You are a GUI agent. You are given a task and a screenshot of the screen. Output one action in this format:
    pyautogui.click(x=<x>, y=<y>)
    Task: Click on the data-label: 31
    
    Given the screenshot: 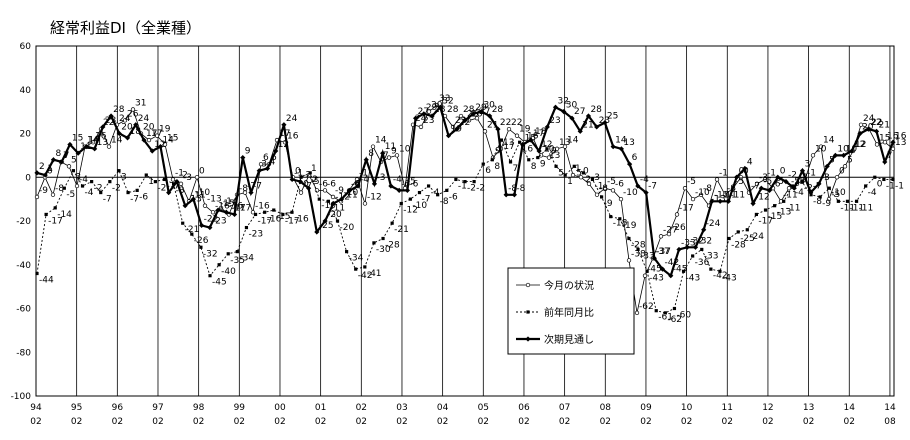 What is the action you would take?
    pyautogui.click(x=140, y=103)
    